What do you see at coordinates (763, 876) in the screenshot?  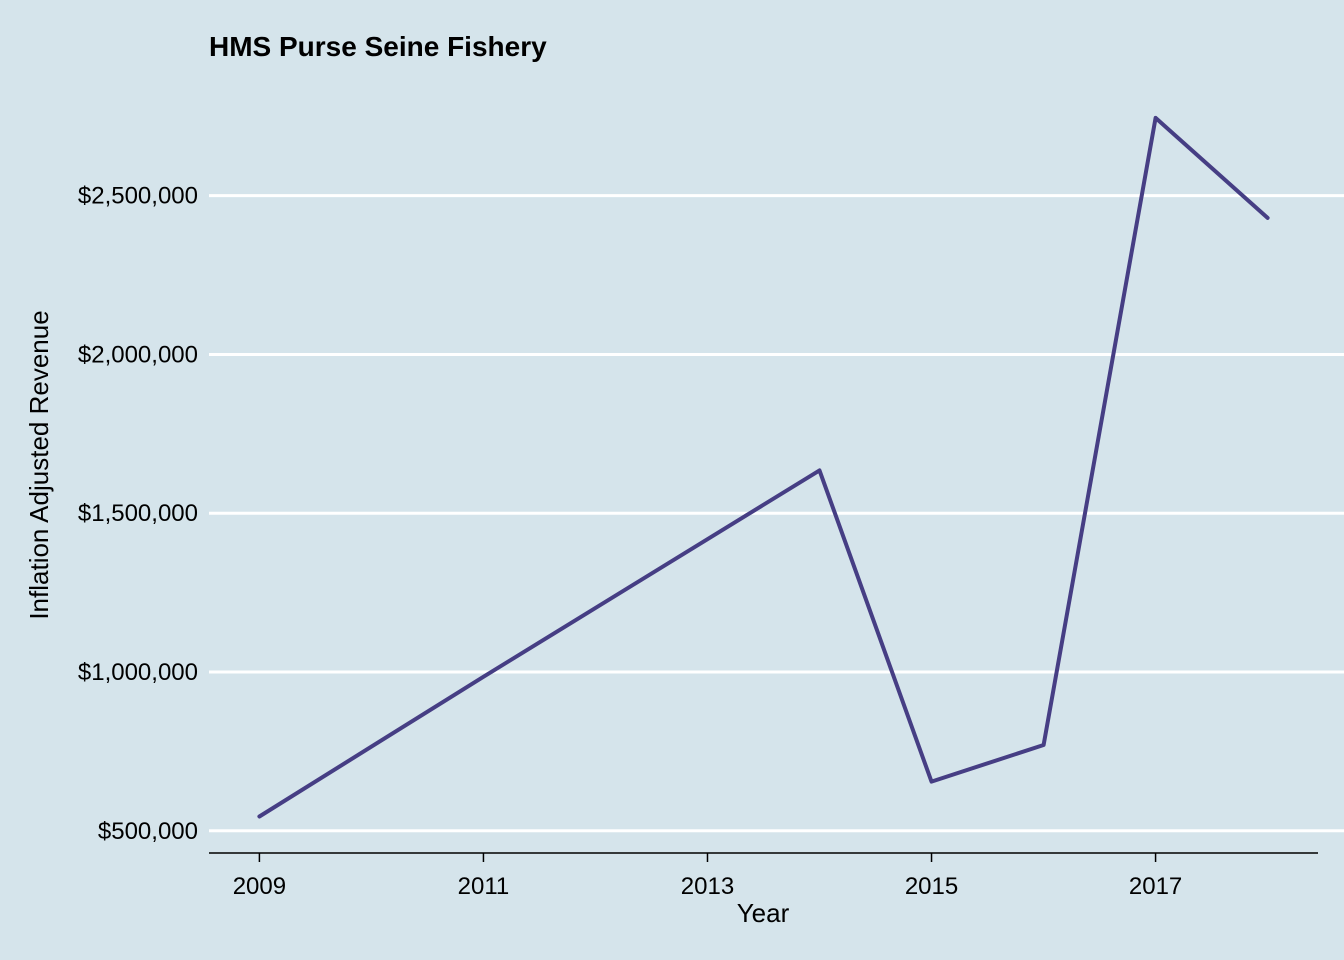 I see `x-axis: 2009 2011 2013 2015 2017` at bounding box center [763, 876].